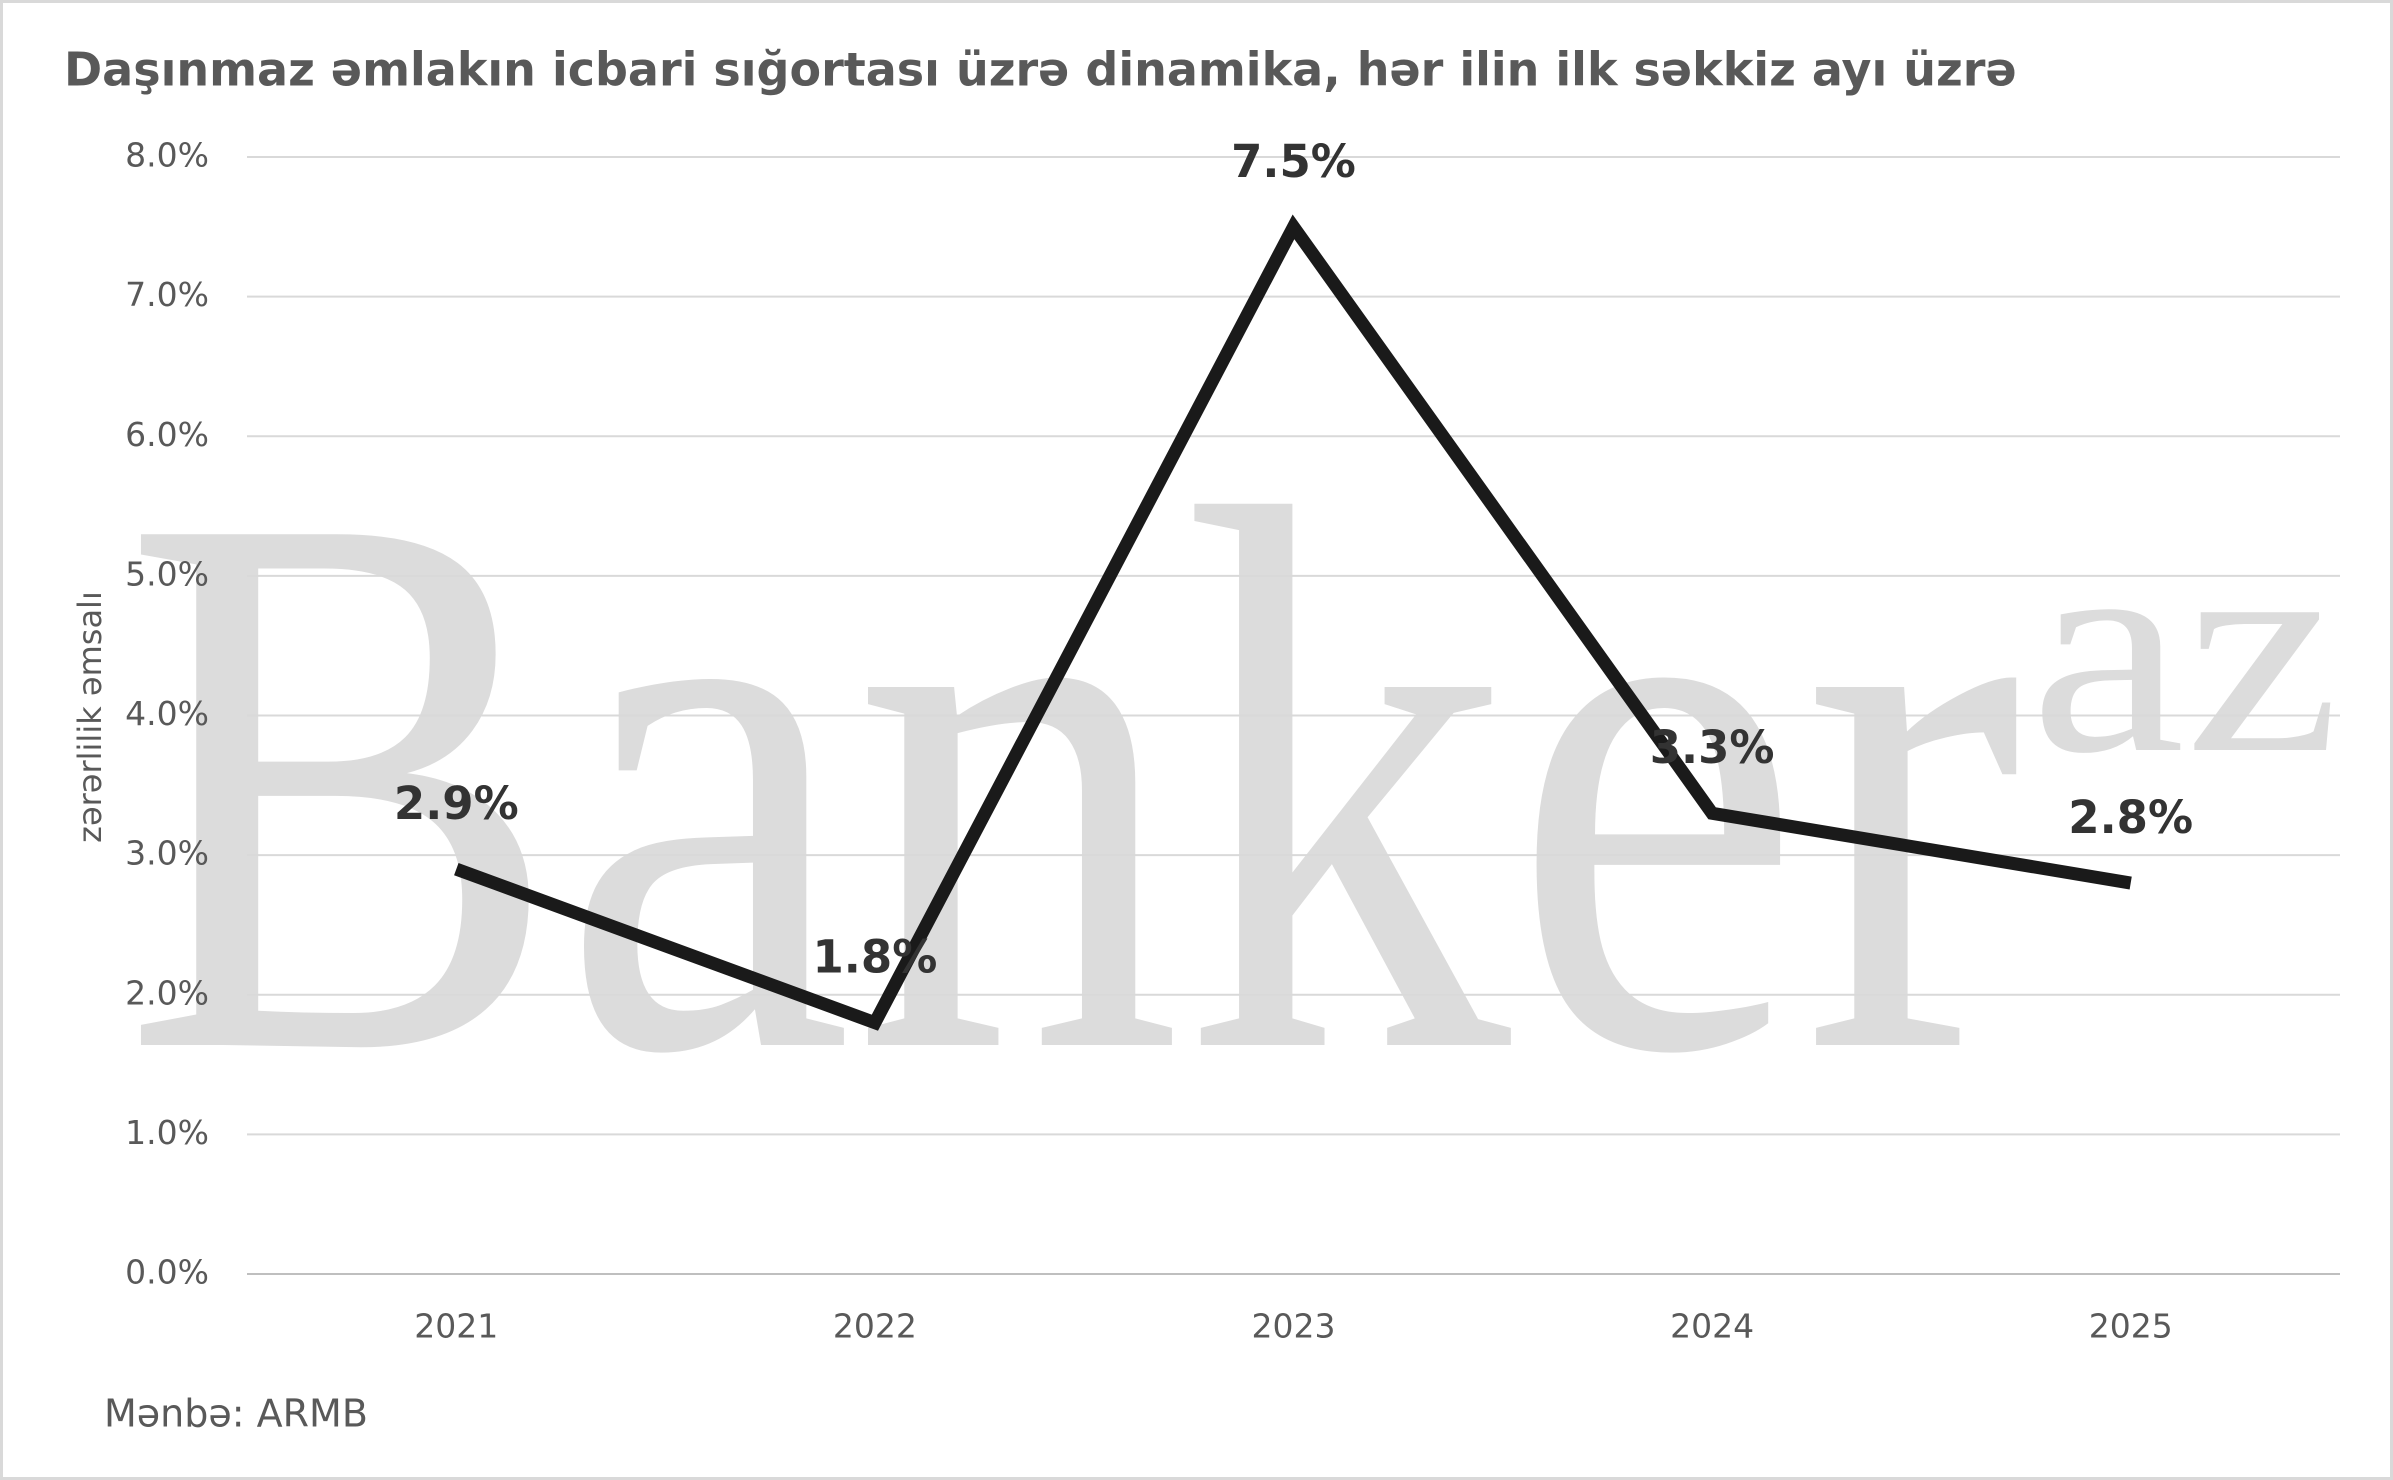  What do you see at coordinates (90, 717) in the screenshot?
I see `y-axis-title: zərərlilik əmsalı` at bounding box center [90, 717].